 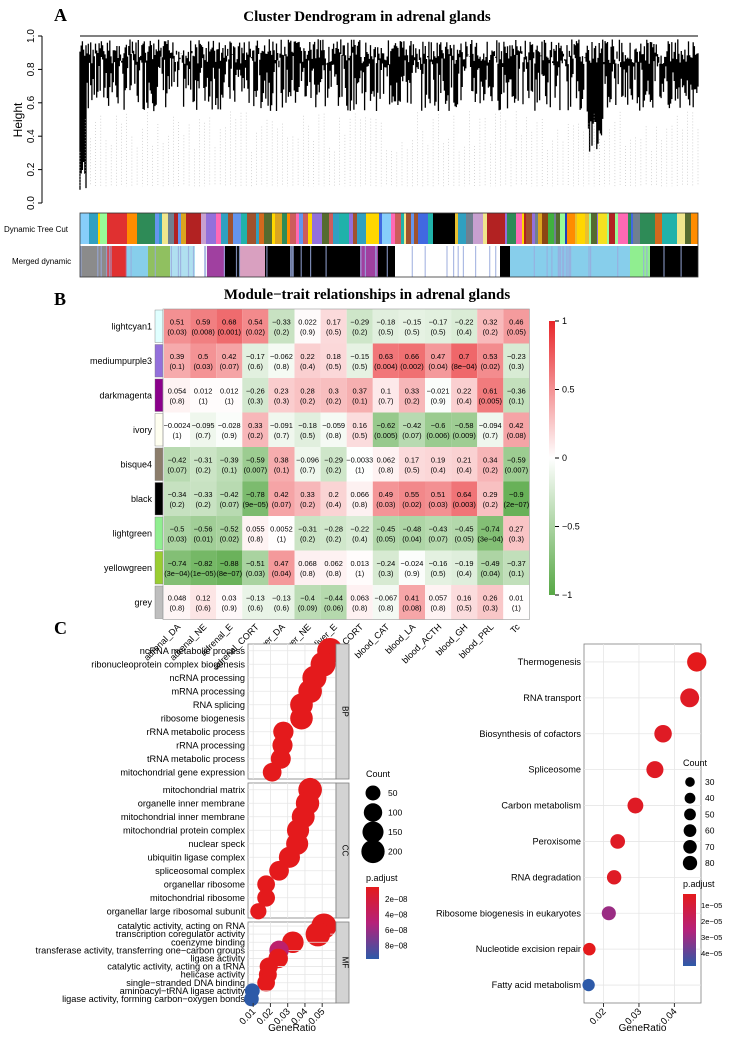 I want to click on cell-correlation: −0.33, so click(x=281, y=321).